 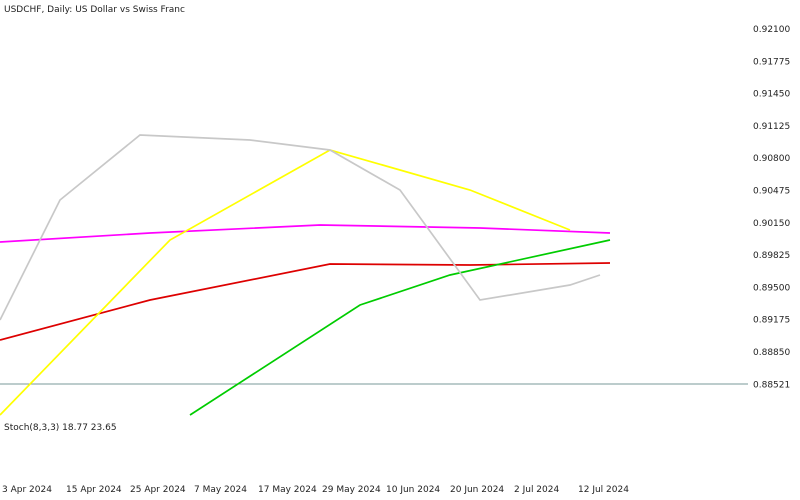 What do you see at coordinates (60, 428) in the screenshot?
I see `stoch-label: Stoch(8,3,3) 18.77 23.65` at bounding box center [60, 428].